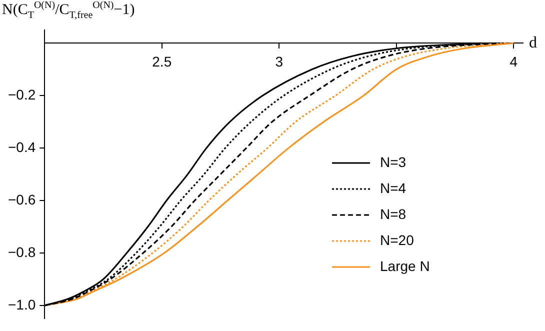 The height and width of the screenshot is (331, 545). What do you see at coordinates (68, 10) in the screenshot?
I see `y-axis-title: N(C$_{T}$$^{O(N)}$/C$_{T,free}$$^{O(N)}$−1)` at bounding box center [68, 10].